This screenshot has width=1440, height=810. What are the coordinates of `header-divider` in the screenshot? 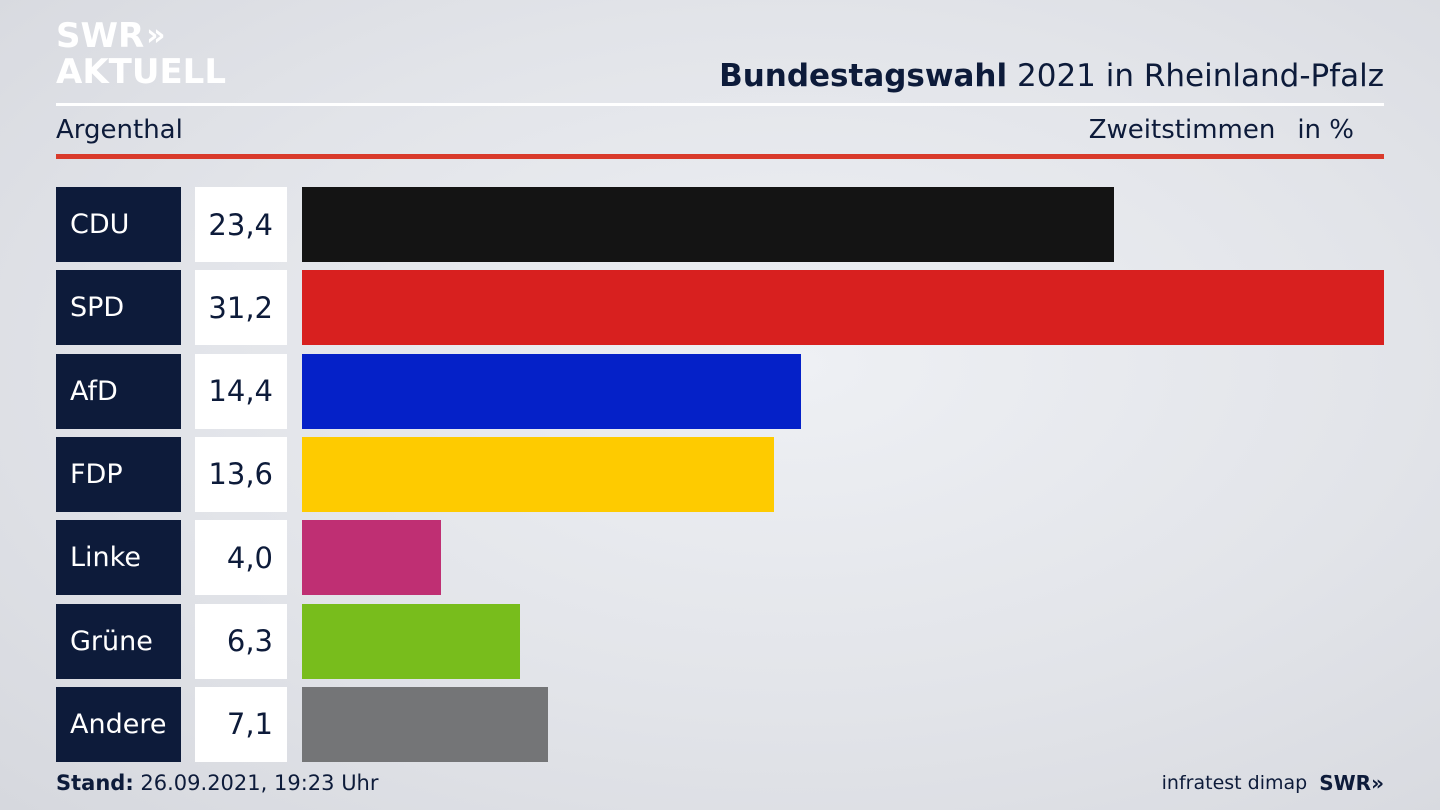 It's located at (720, 104).